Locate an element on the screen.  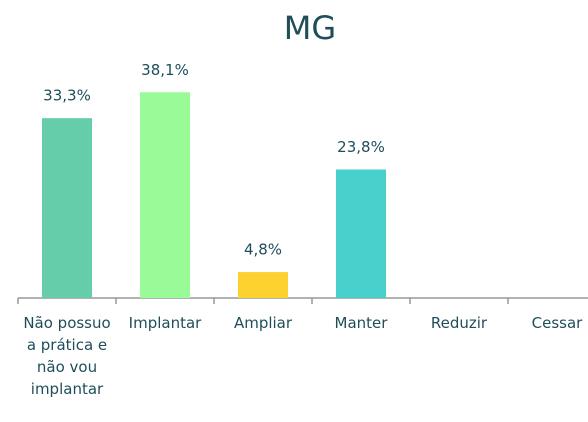
x-tick-label: Não possuo a prática e não vou implantar is located at coordinates (67, 356).